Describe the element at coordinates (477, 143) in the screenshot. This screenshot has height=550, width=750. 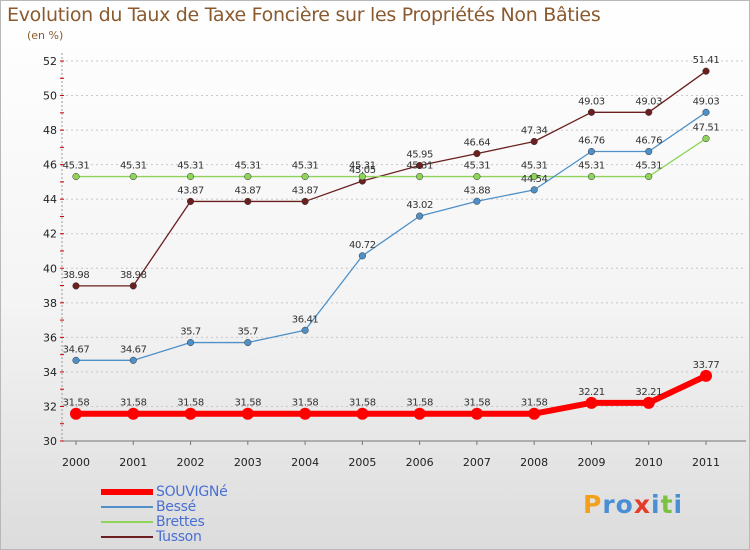
I see `data-label-tusson: 46.64` at that location.